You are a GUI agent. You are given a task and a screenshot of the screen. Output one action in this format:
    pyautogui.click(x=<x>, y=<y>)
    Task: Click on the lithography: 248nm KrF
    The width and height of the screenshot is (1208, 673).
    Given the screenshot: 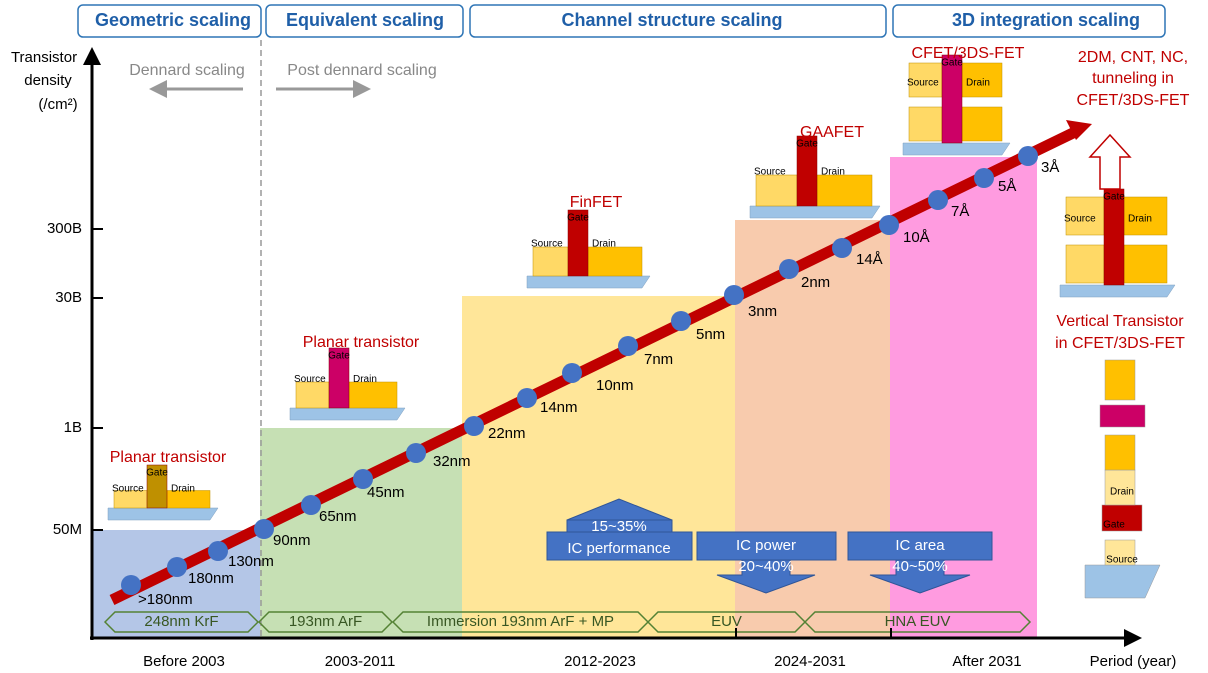 What is the action you would take?
    pyautogui.click(x=181, y=621)
    